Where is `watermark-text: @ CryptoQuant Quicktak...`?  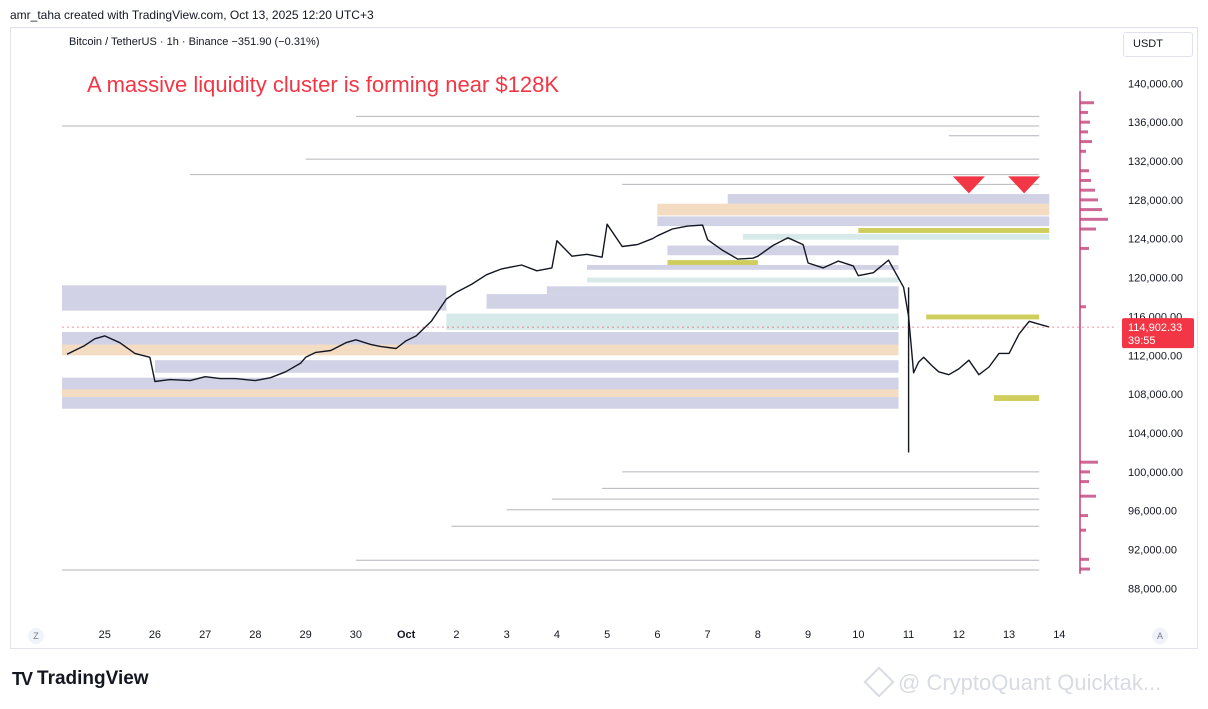 watermark-text: @ CryptoQuant Quicktak... is located at coordinates (1030, 682).